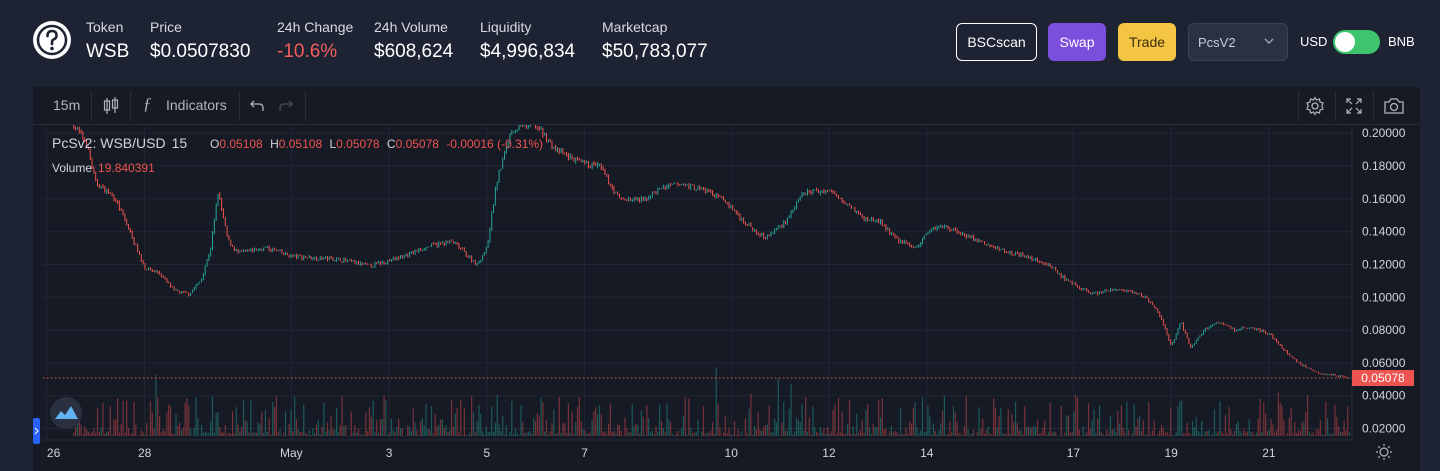  What do you see at coordinates (36, 431) in the screenshot?
I see `side-panel-handle` at bounding box center [36, 431].